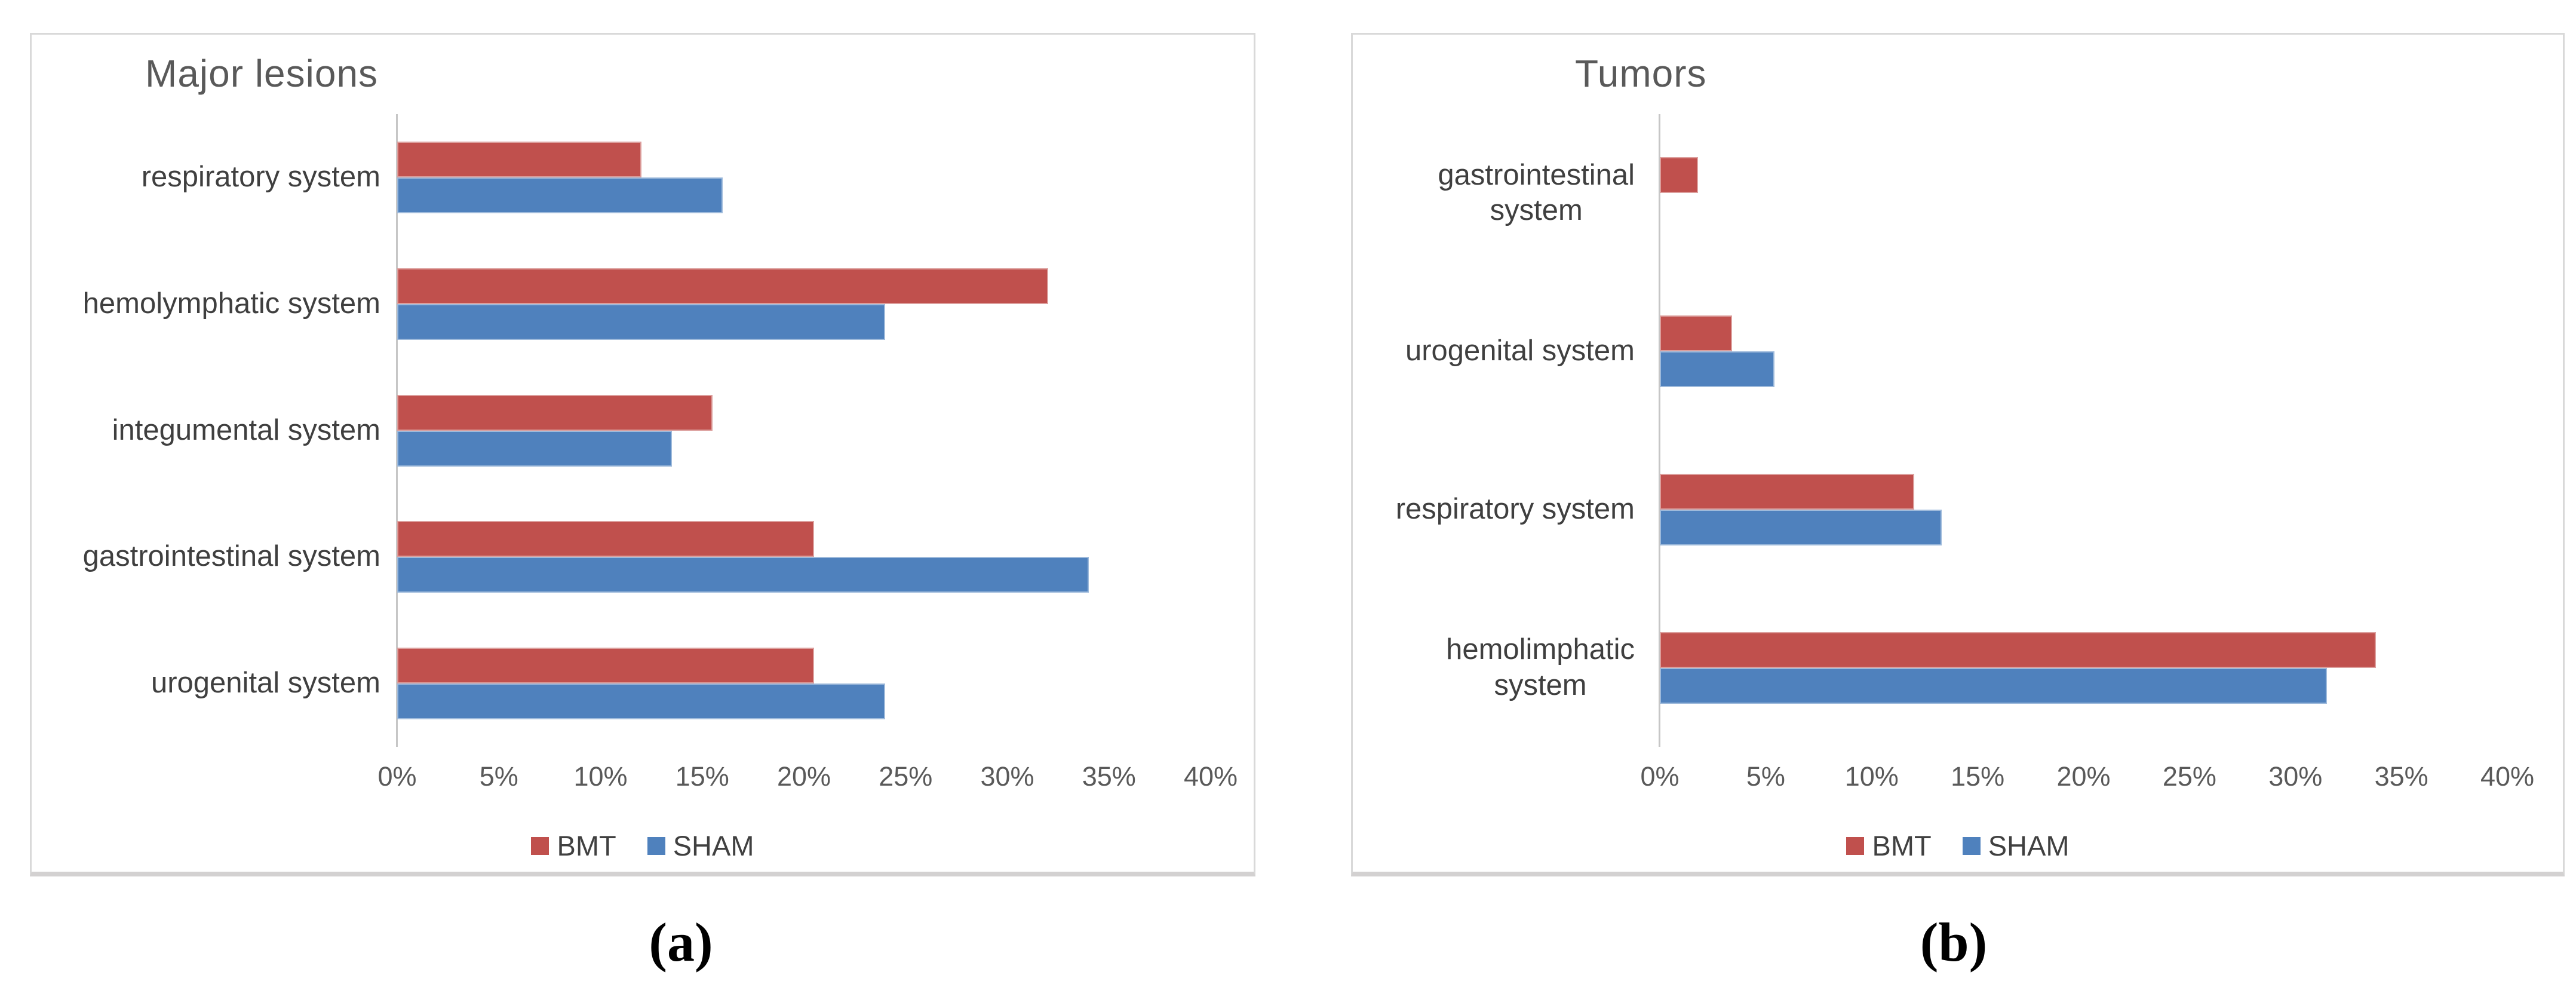 The height and width of the screenshot is (984, 2576). Describe the element at coordinates (231, 303) in the screenshot. I see `category-label: hemolymphatic system` at that location.